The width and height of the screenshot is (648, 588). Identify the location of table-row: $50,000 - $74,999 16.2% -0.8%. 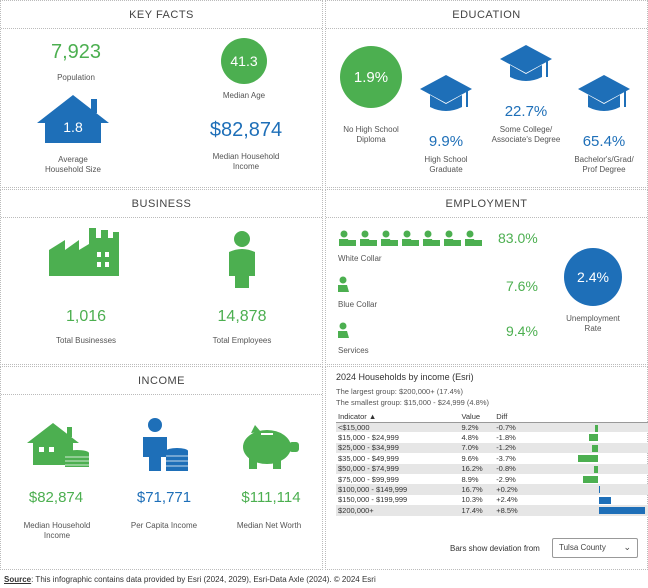
(492, 468).